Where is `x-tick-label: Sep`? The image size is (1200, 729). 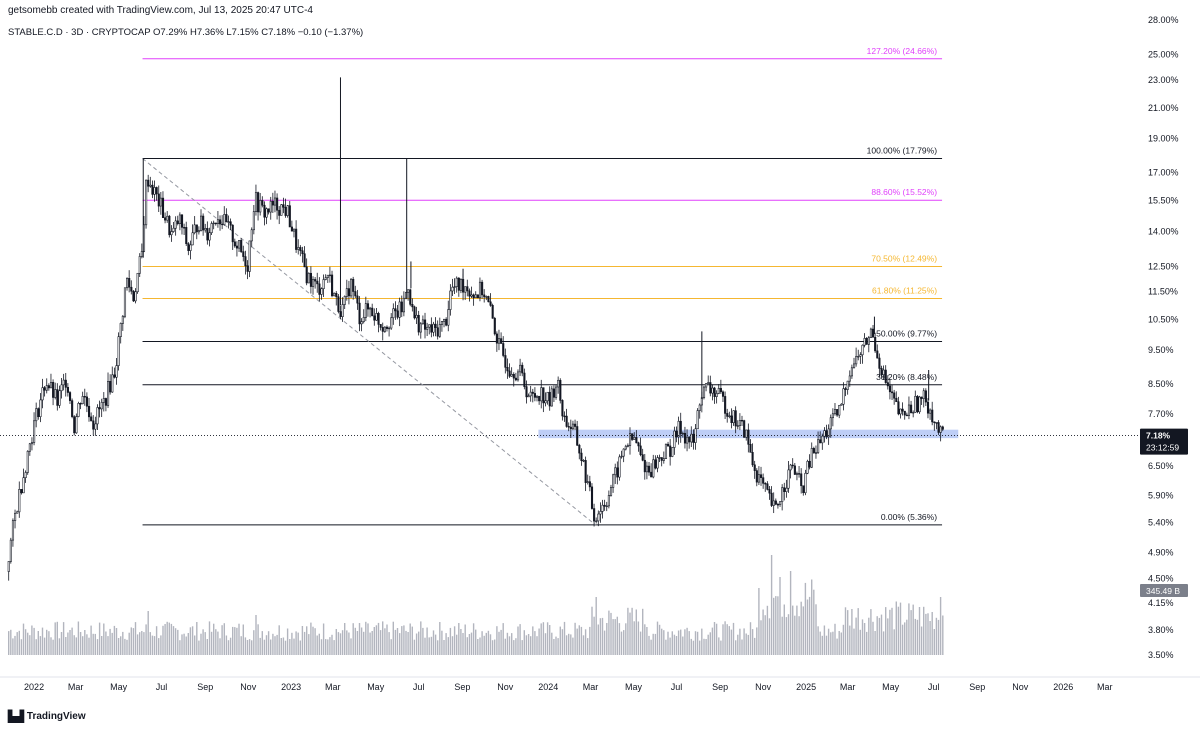 x-tick-label: Sep is located at coordinates (462, 687).